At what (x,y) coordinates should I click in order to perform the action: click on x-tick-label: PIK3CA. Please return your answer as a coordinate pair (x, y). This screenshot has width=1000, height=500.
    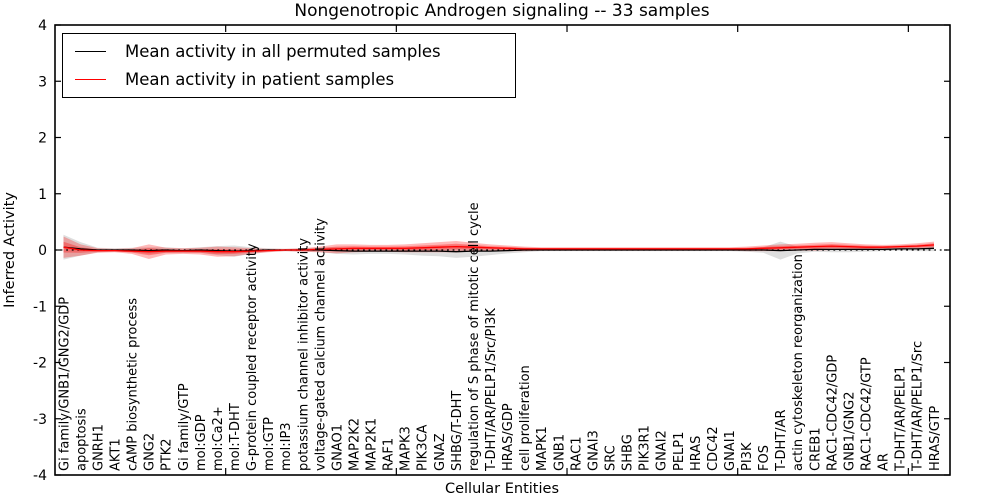
    Looking at the image, I should click on (423, 447).